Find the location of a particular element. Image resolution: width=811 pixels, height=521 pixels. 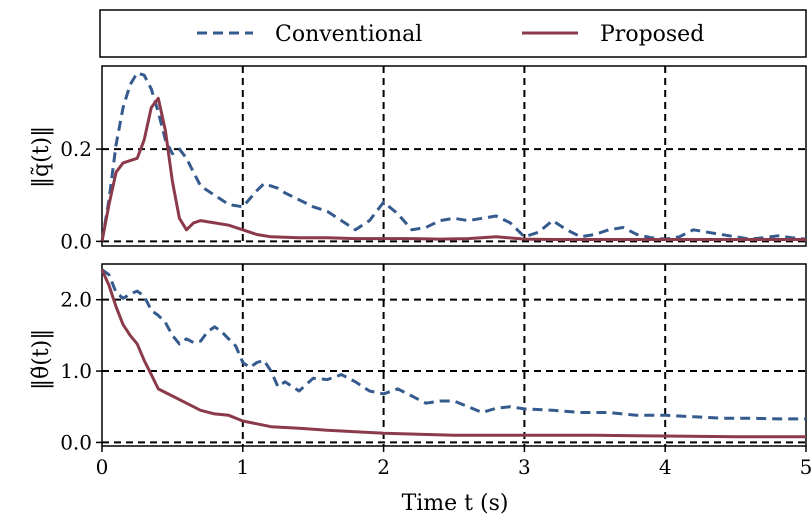

legend: Conventional Proposed is located at coordinates (453, 33).